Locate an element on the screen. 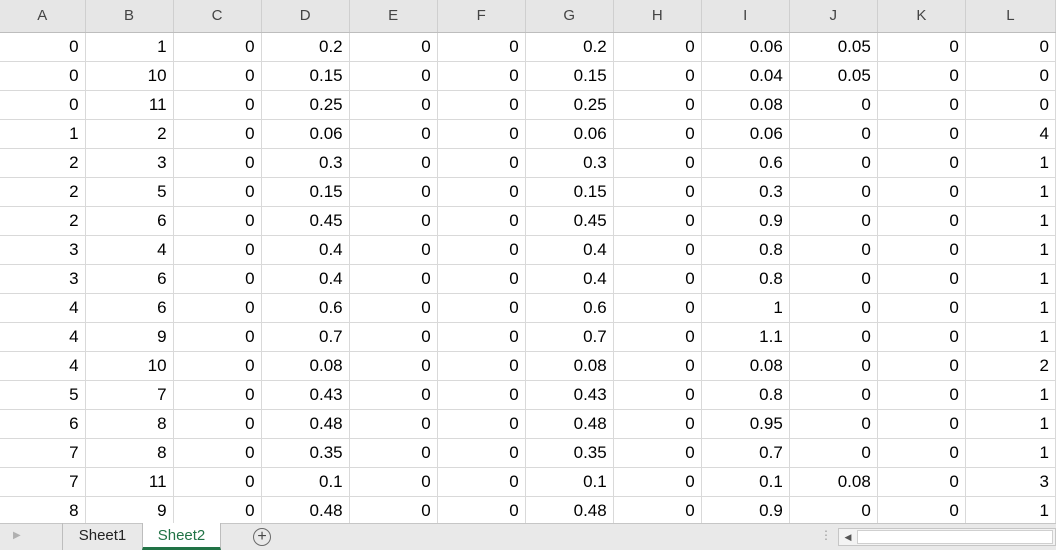  plus-circle-icon: + is located at coordinates (262, 537).